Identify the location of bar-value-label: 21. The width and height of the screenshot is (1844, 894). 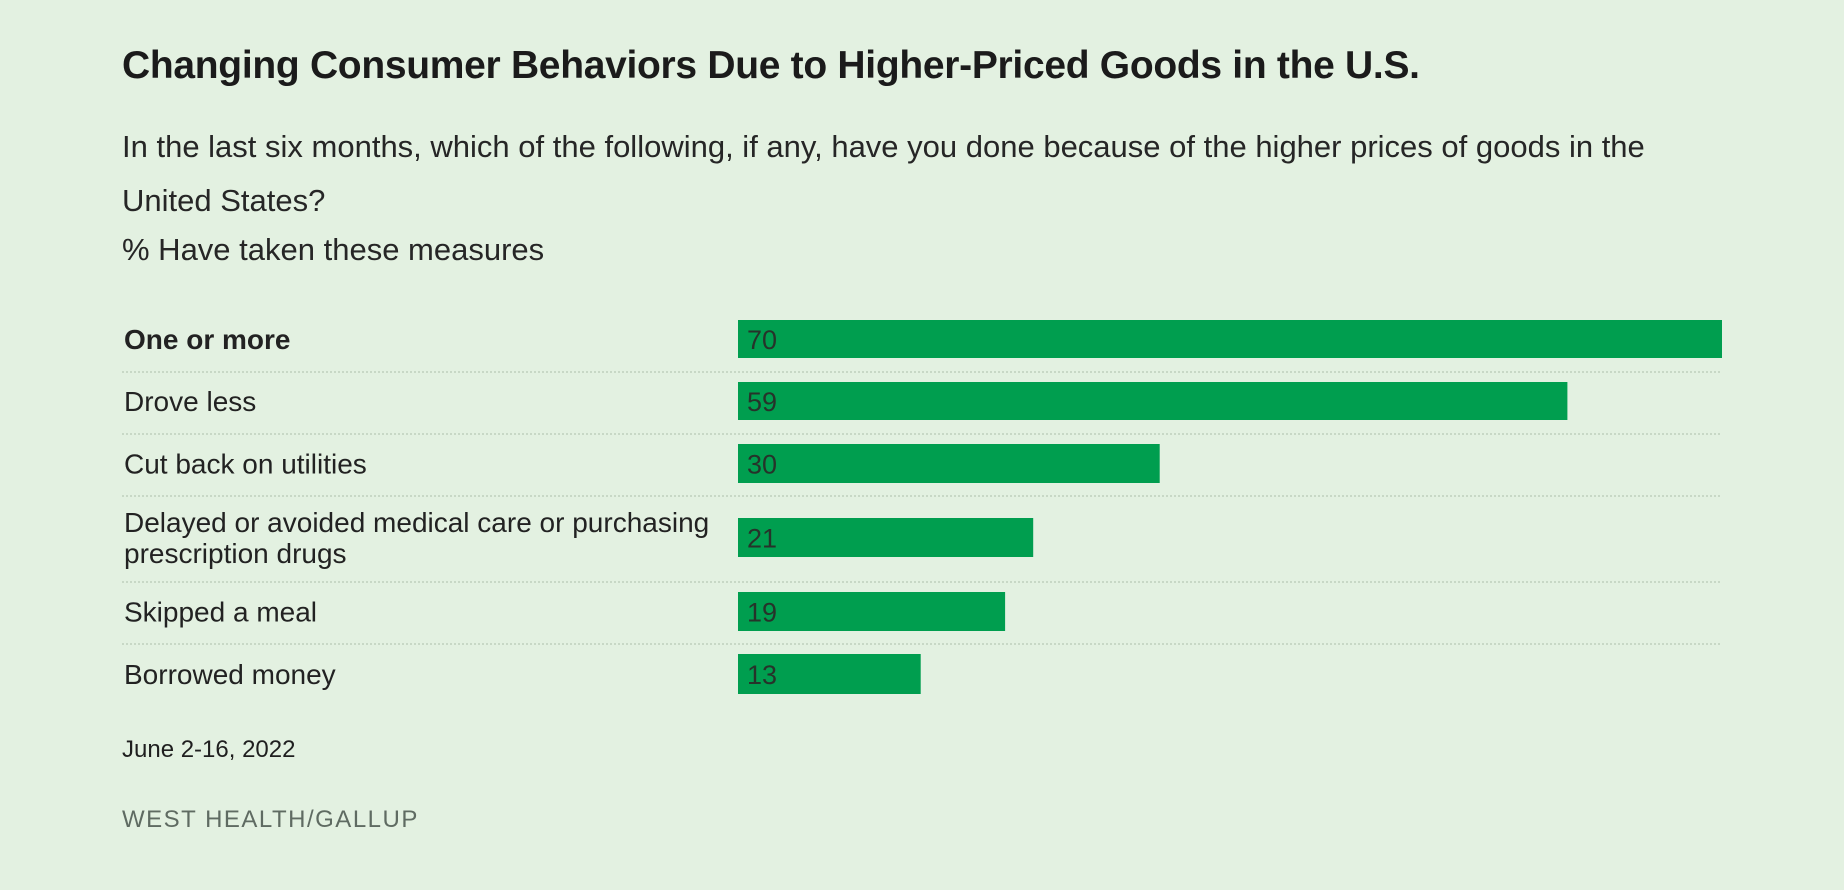
(762, 539).